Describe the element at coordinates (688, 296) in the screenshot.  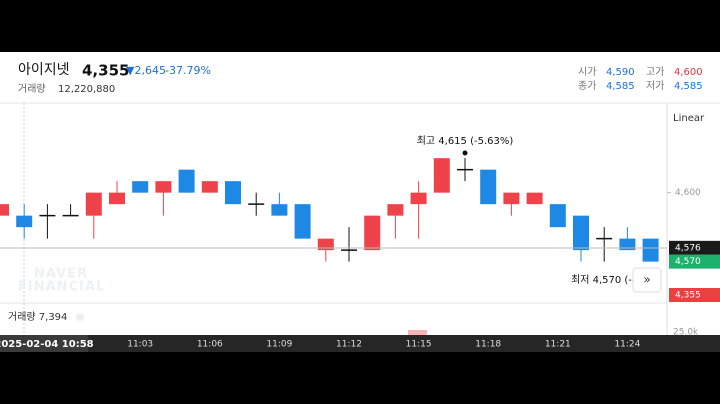
I see `price-tag-label: 4,355` at that location.